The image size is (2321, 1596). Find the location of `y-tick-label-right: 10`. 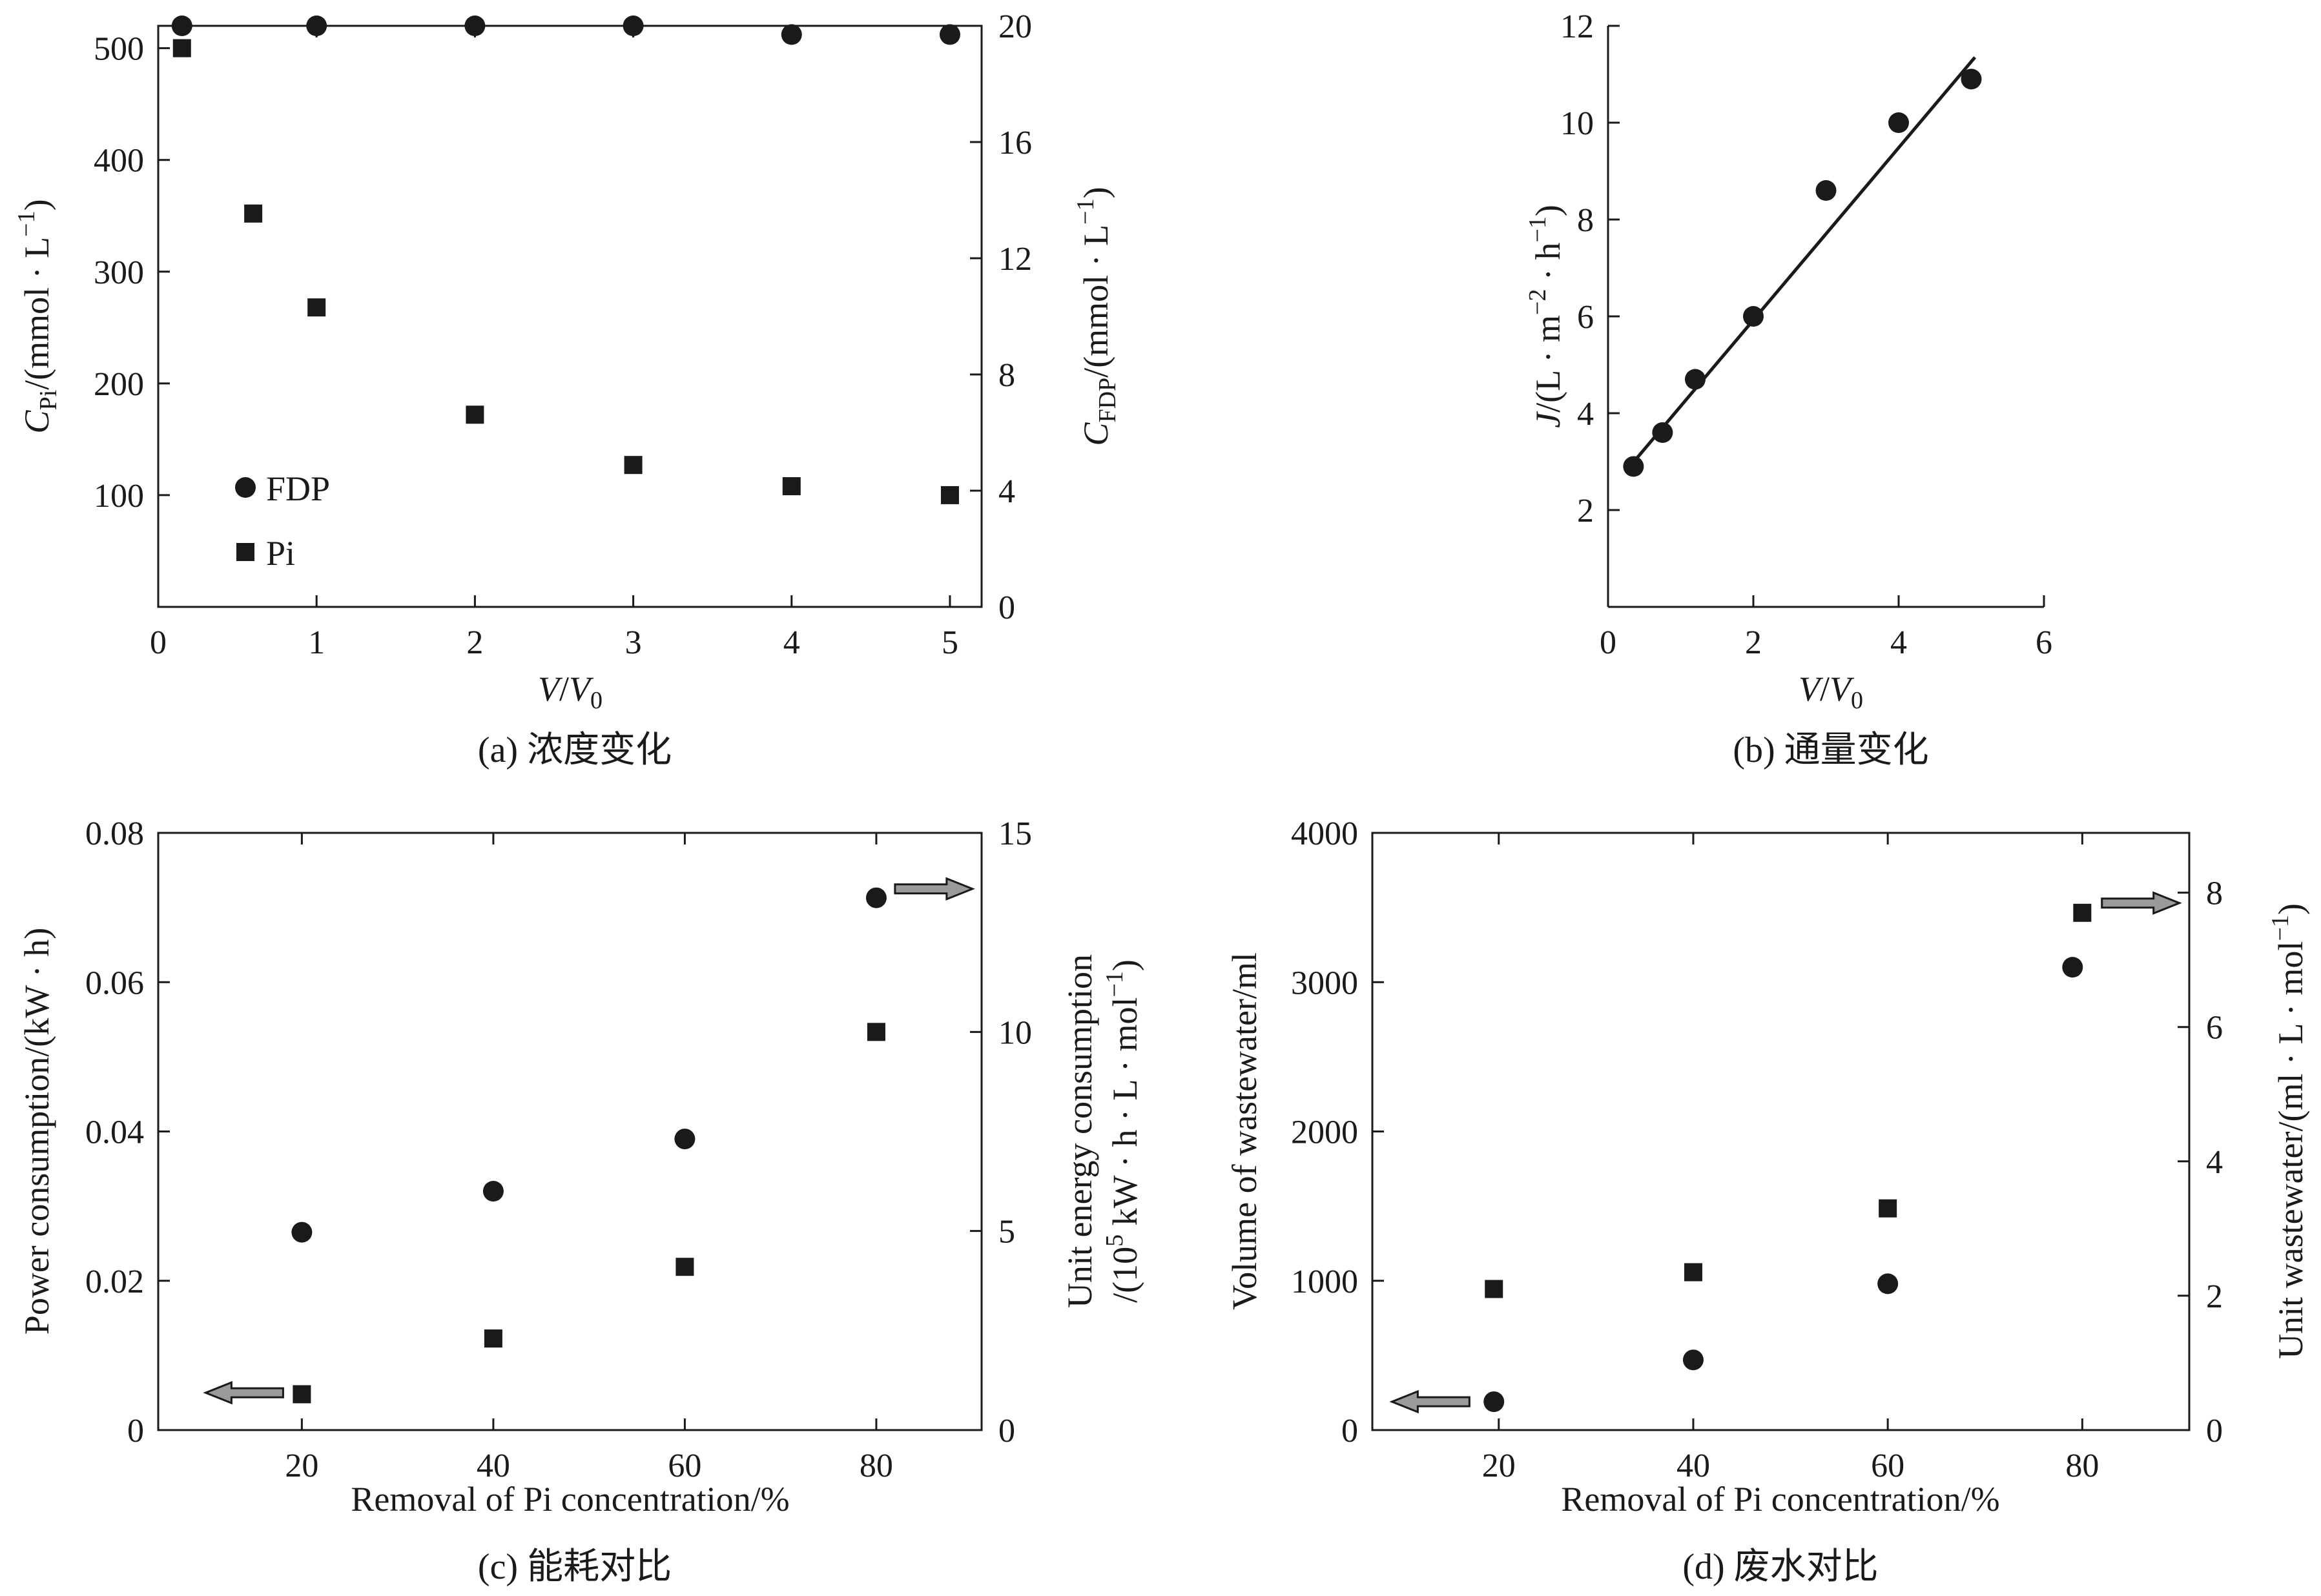

y-tick-label-right: 10 is located at coordinates (1015, 1033).